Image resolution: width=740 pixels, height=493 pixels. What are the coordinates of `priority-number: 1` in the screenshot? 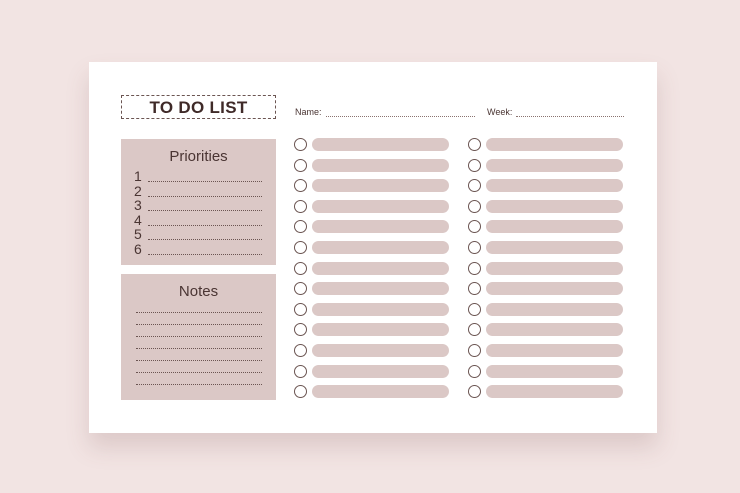 It's located at (138, 176).